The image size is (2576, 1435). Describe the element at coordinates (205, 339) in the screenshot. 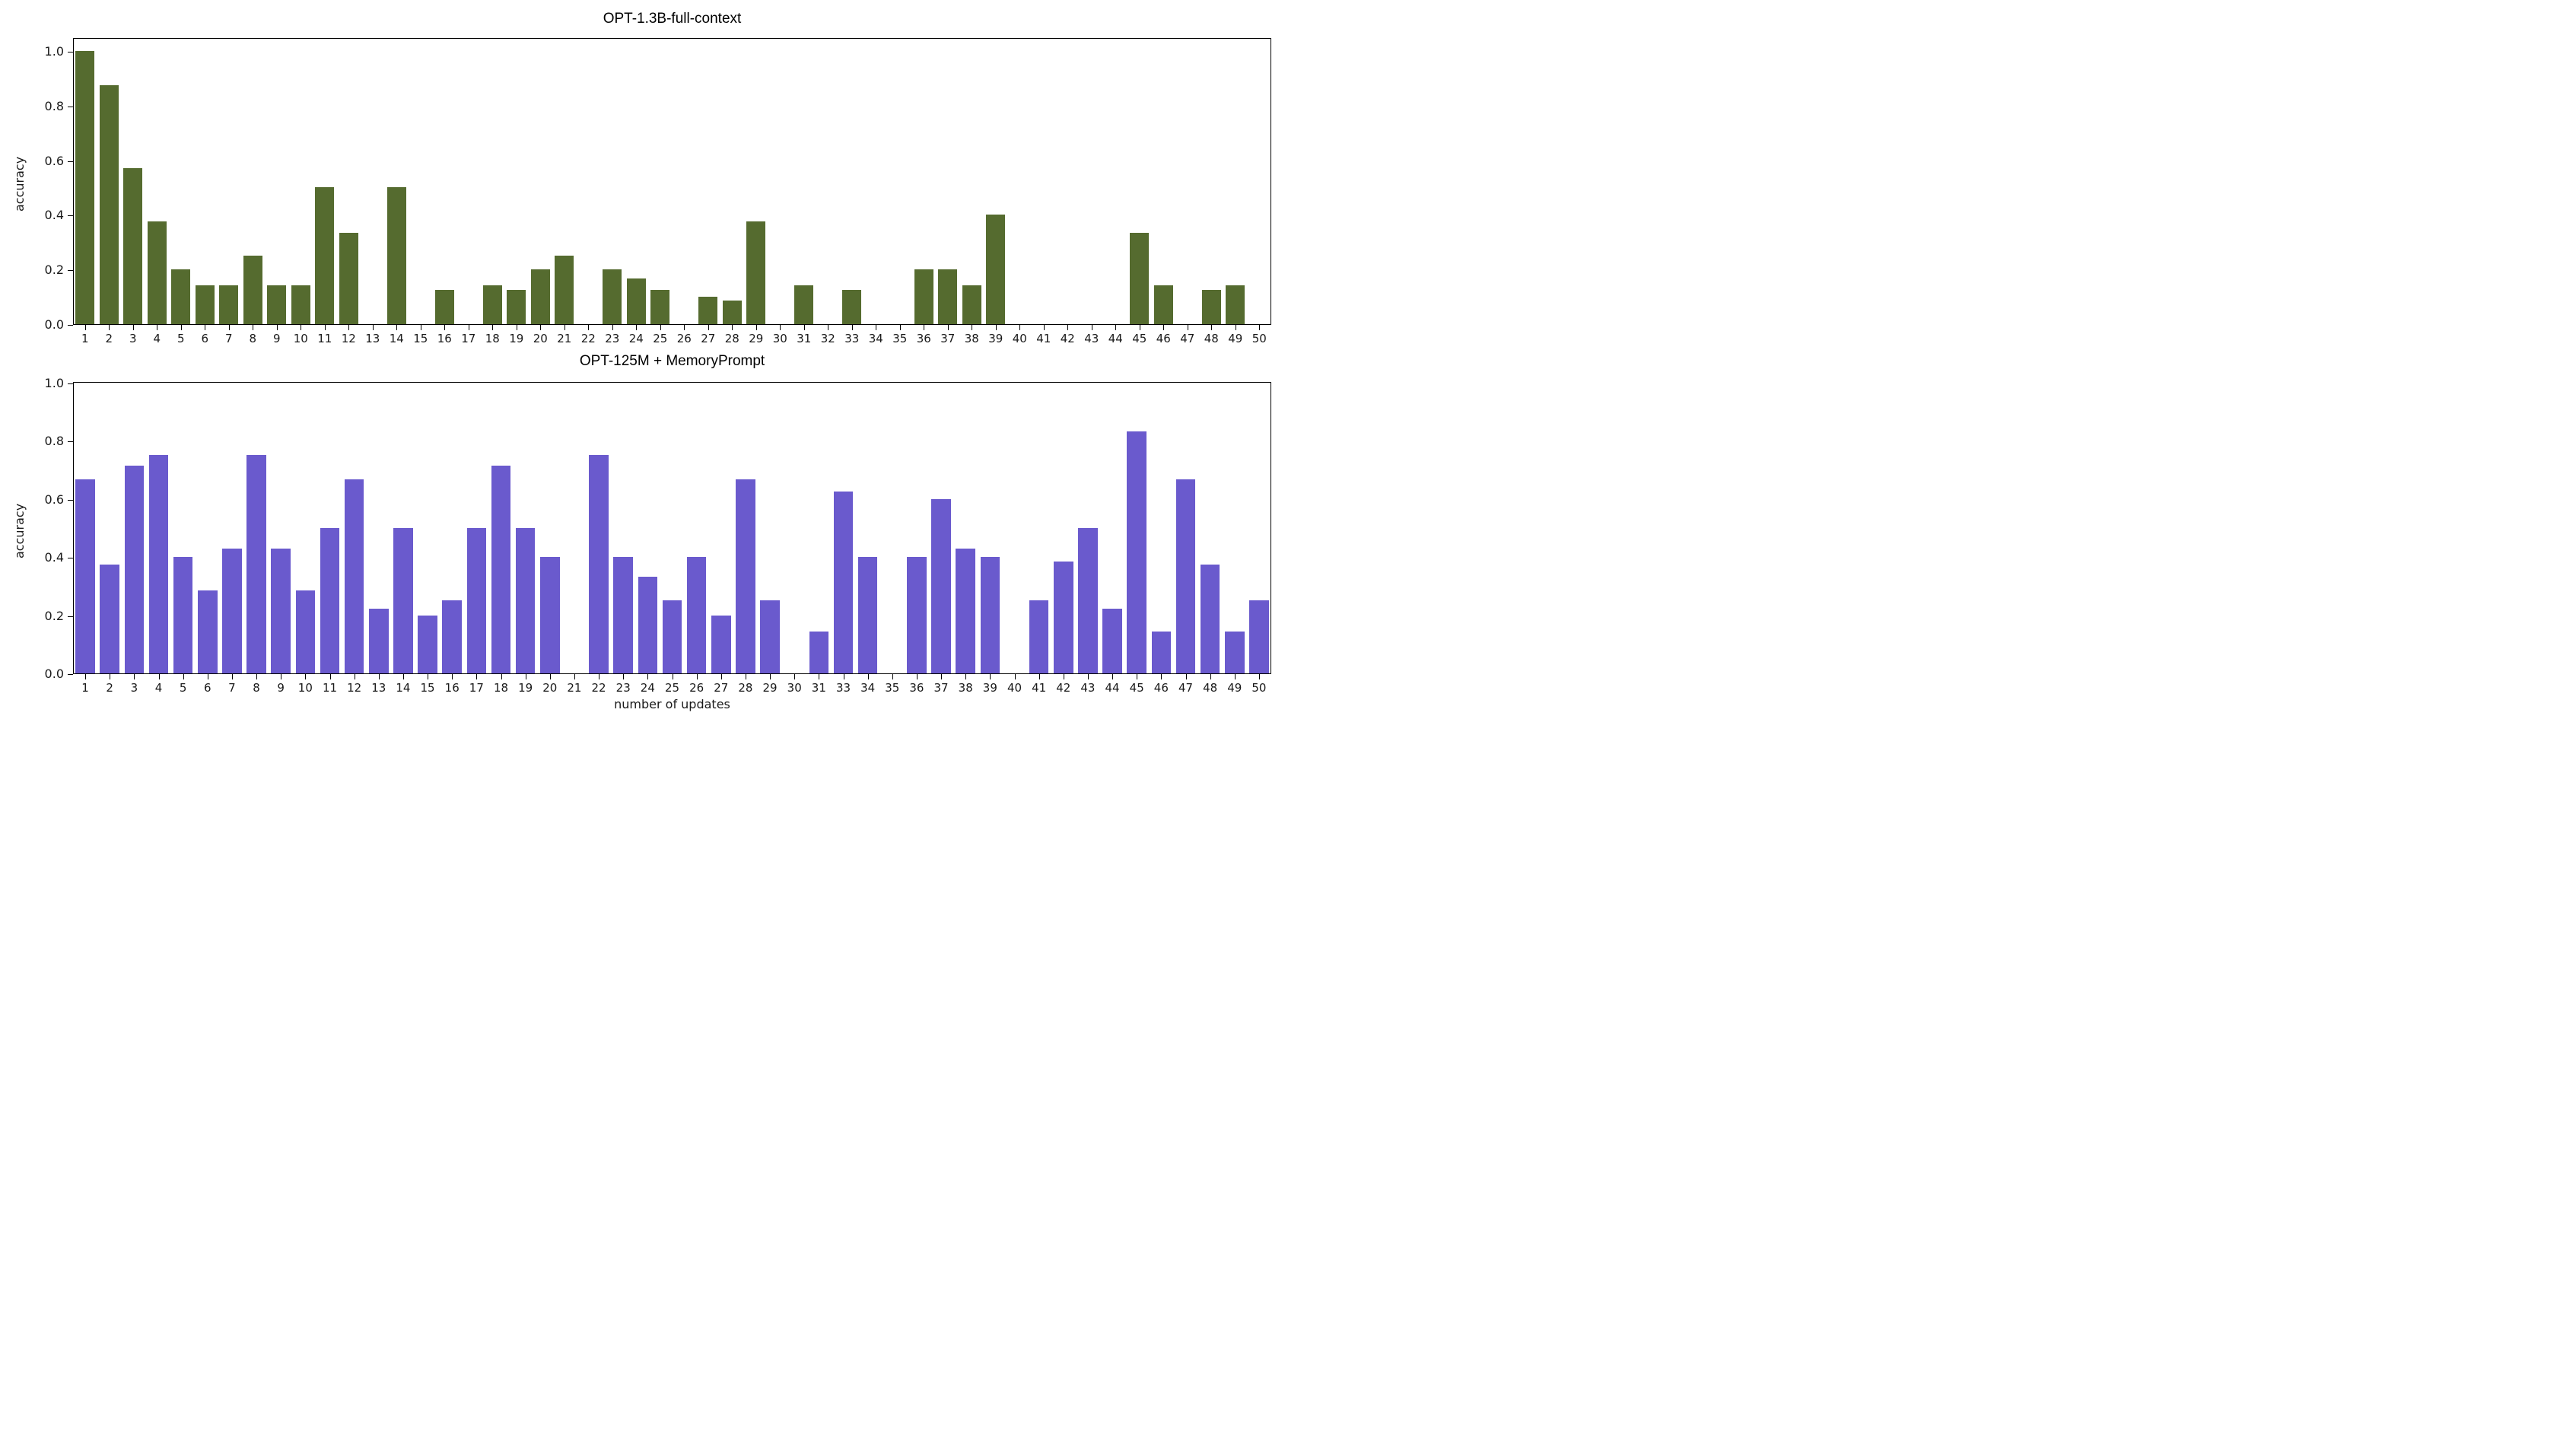

I see `x-tick-label: 6` at that location.